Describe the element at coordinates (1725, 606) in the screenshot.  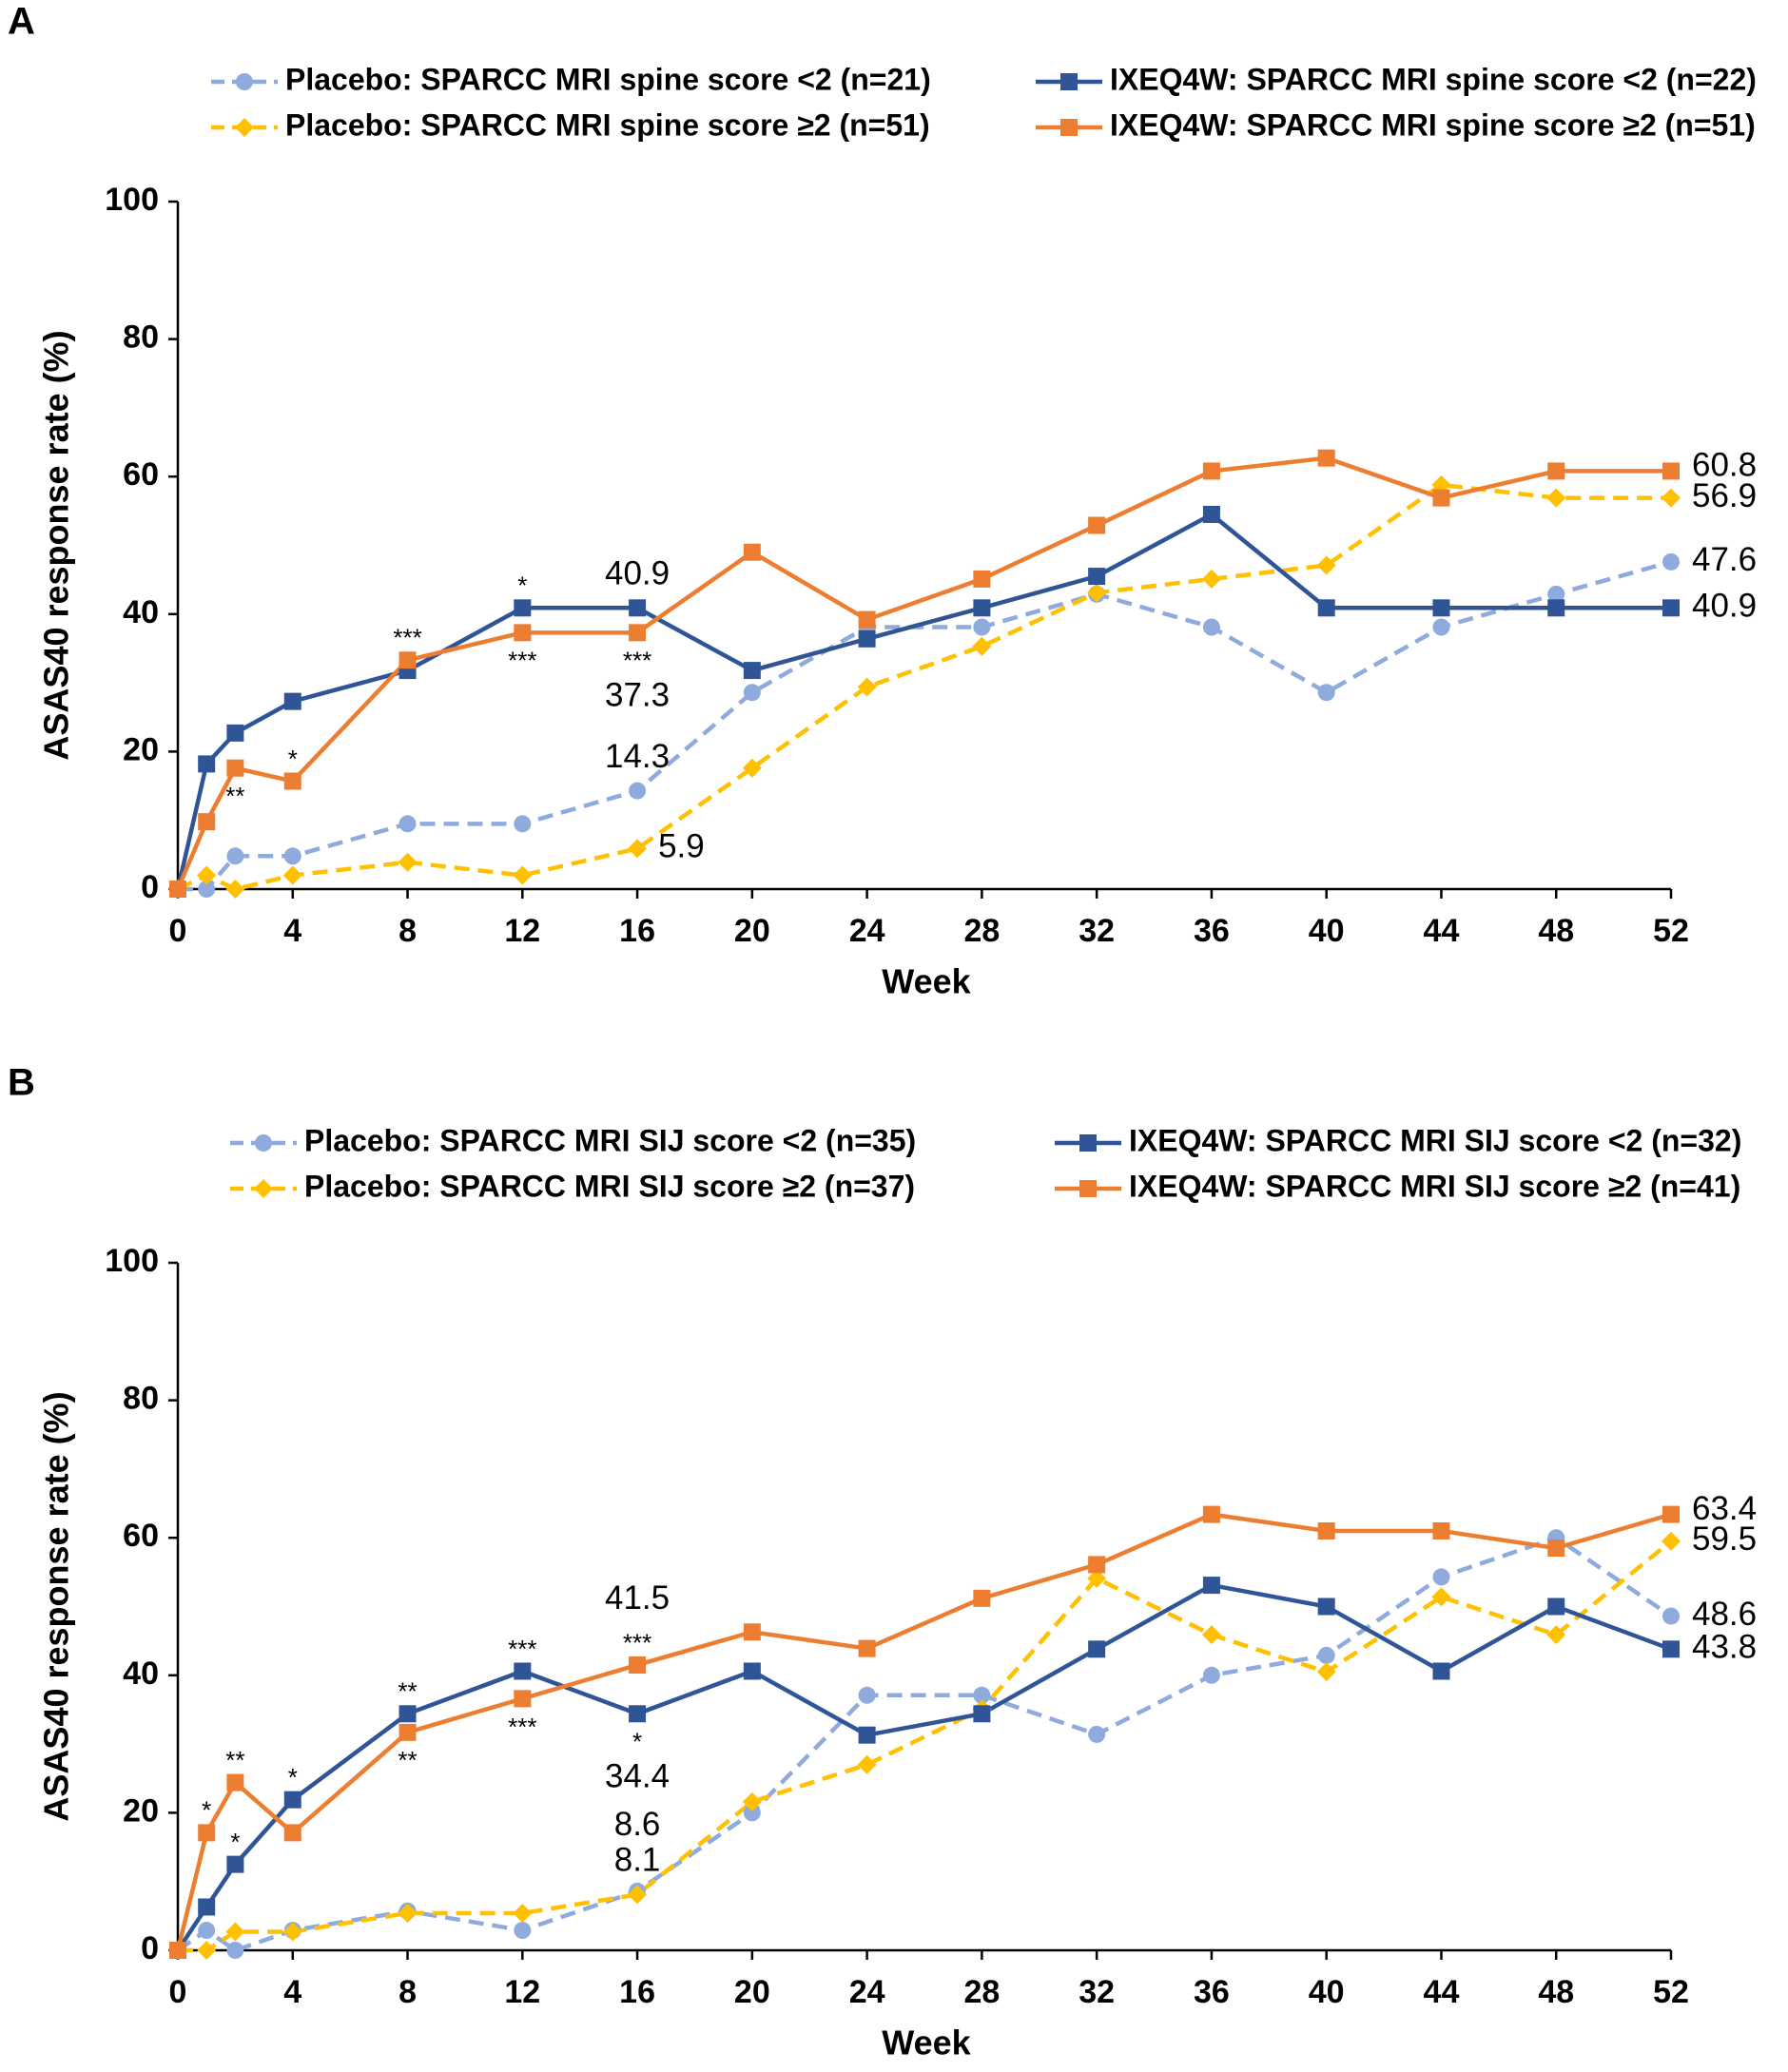
I see `data-label: 40.9` at that location.